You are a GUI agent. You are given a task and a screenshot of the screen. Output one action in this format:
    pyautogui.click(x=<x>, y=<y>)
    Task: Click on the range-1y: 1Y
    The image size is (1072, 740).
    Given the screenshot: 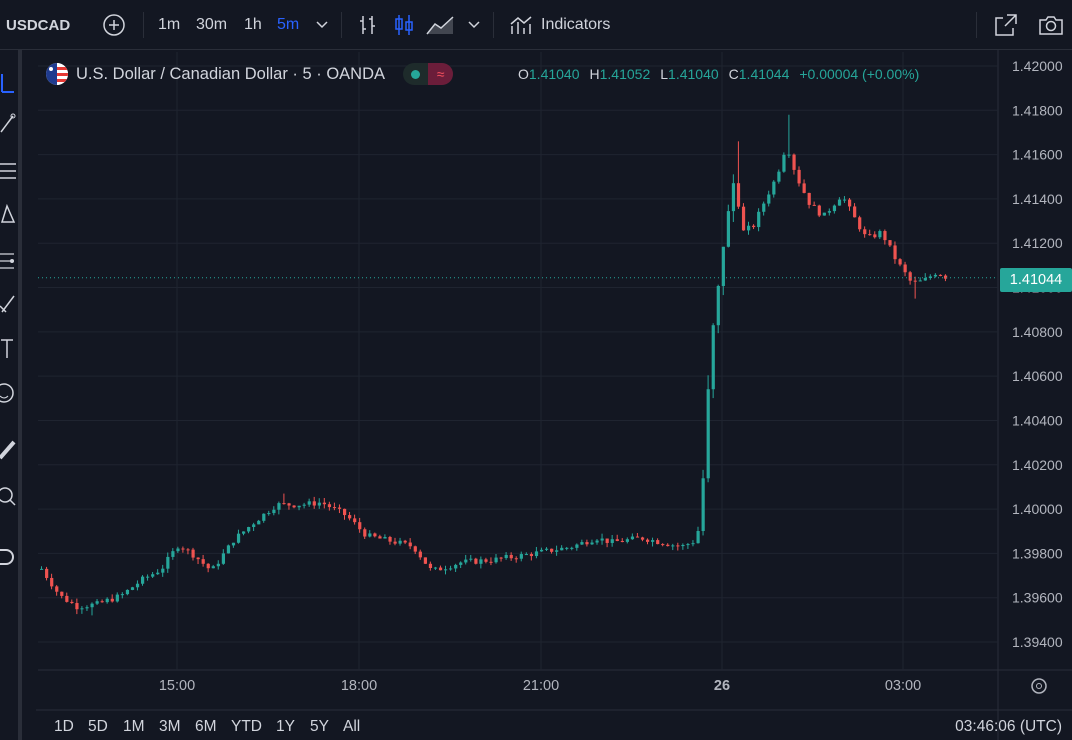 What is the action you would take?
    pyautogui.click(x=285, y=726)
    